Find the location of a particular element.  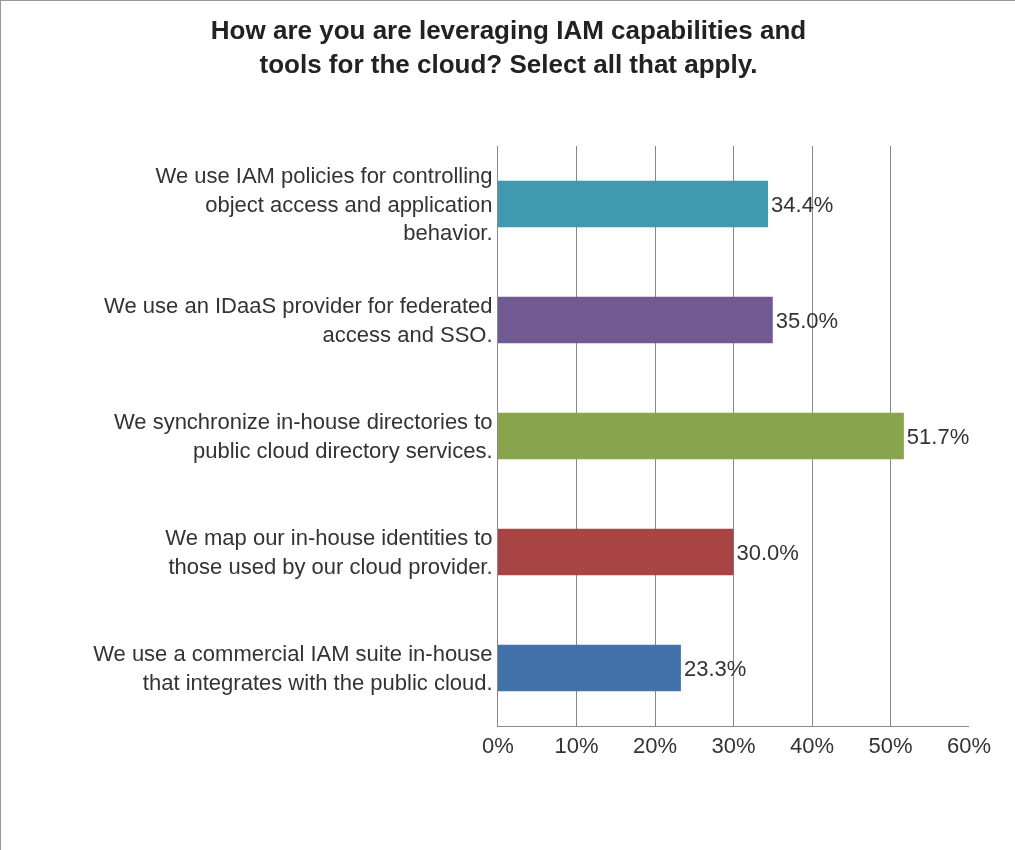

y-tick-label: We map our in-house identities to those used by our cloud provider. is located at coordinates (329, 552).